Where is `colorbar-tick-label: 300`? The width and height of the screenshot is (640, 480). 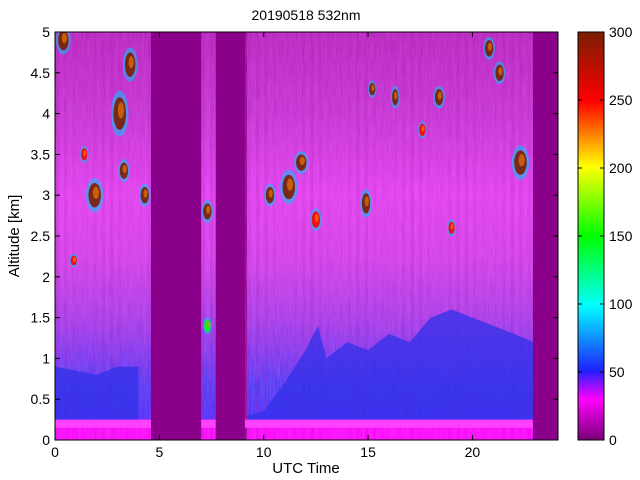 colorbar-tick-label: 300 is located at coordinates (621, 32).